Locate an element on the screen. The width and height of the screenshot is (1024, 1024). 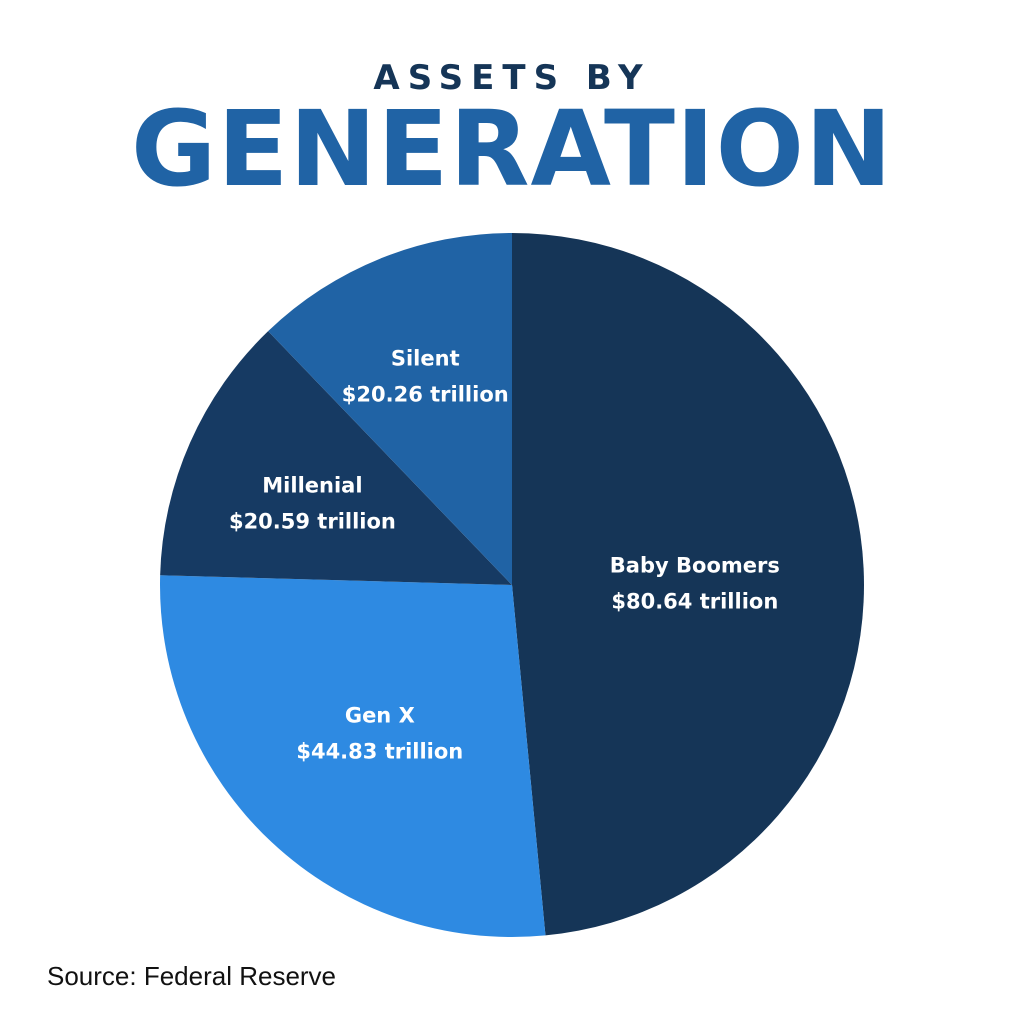
slice-name: Silent is located at coordinates (425, 358).